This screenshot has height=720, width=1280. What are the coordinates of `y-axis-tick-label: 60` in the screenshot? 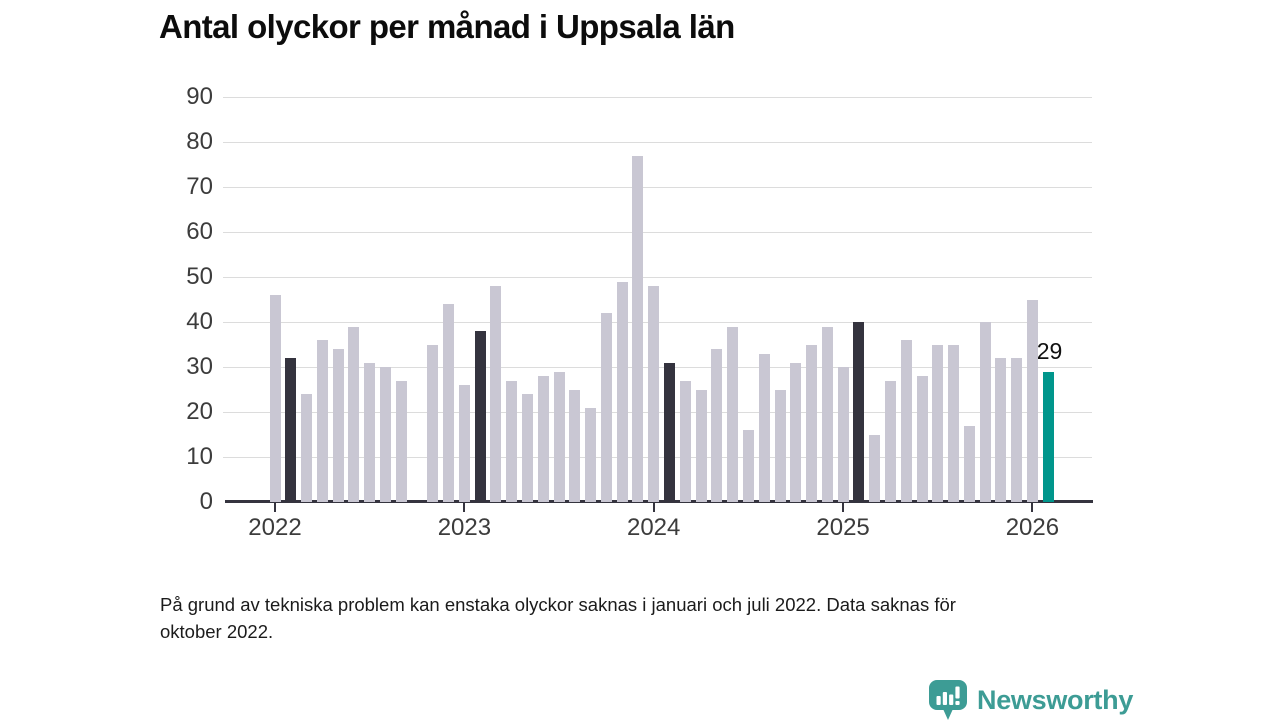 It's located at (199, 231).